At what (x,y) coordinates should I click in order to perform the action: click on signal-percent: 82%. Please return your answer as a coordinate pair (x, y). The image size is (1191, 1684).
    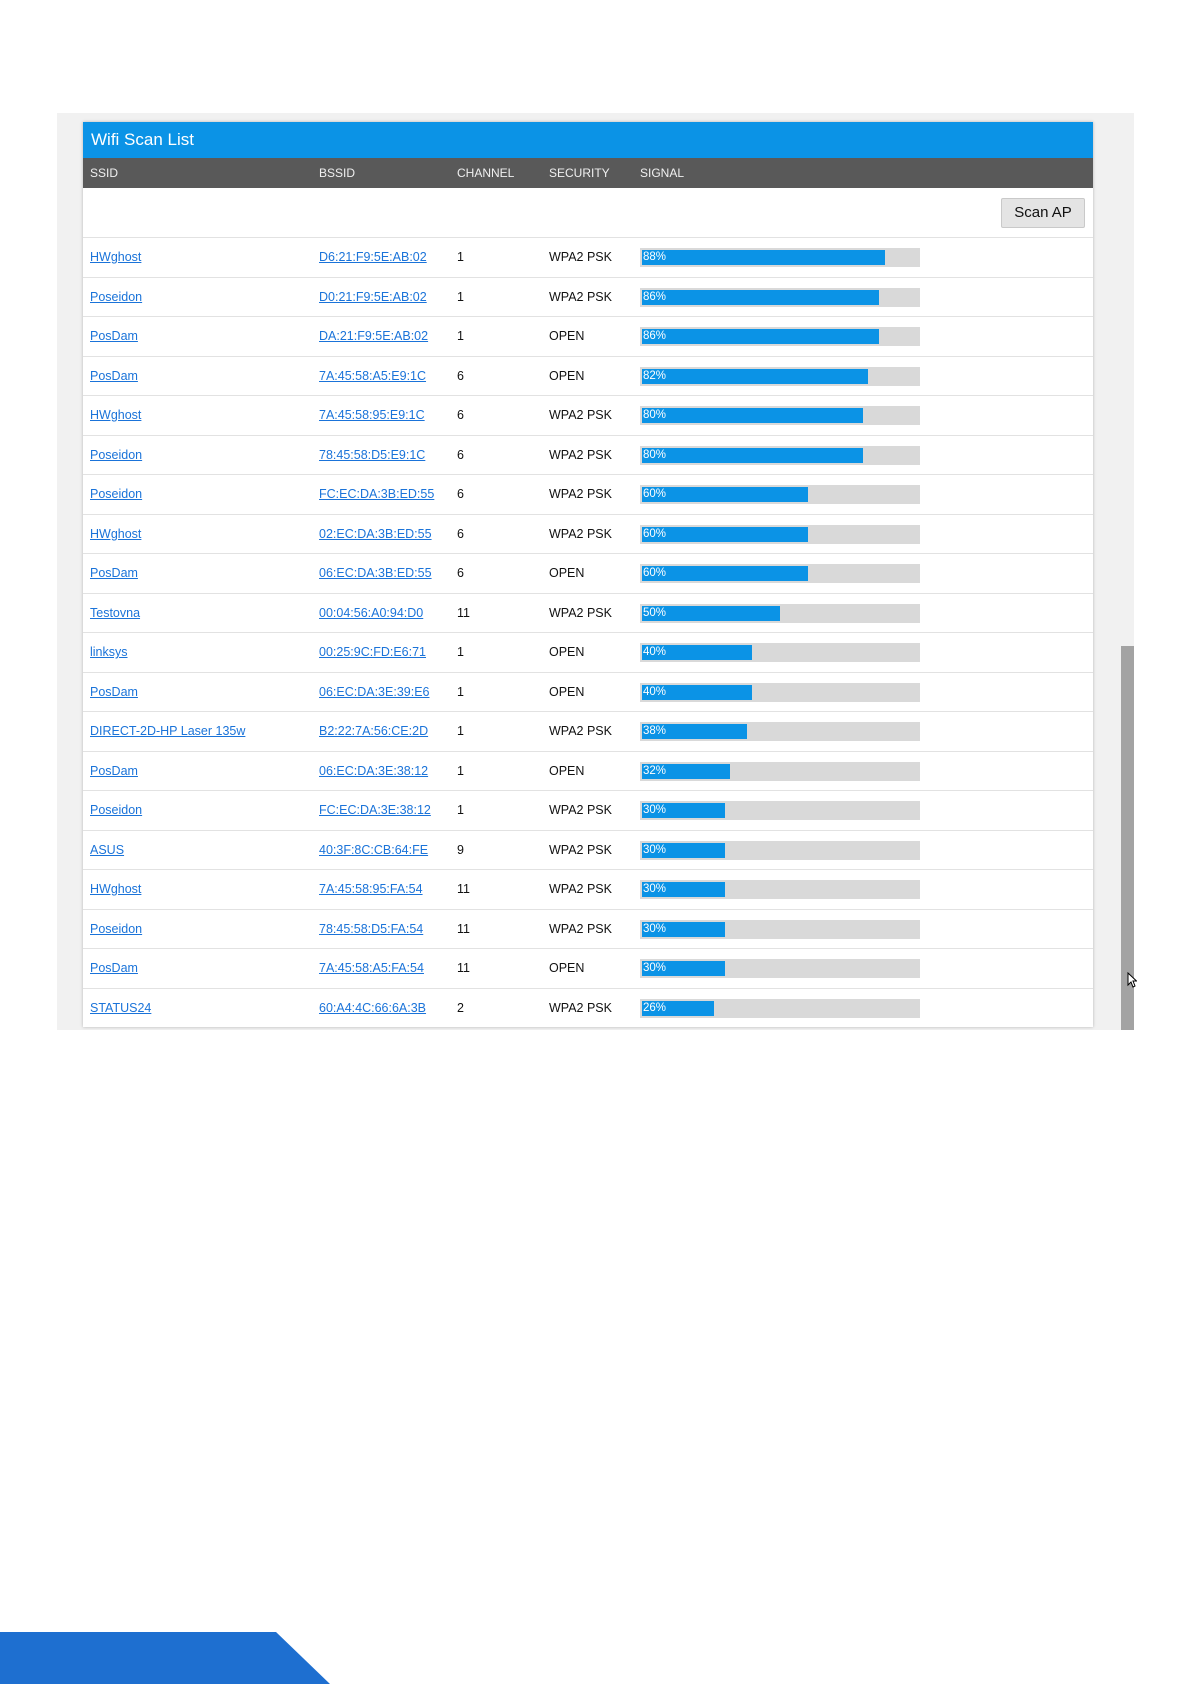
    Looking at the image, I should click on (655, 375).